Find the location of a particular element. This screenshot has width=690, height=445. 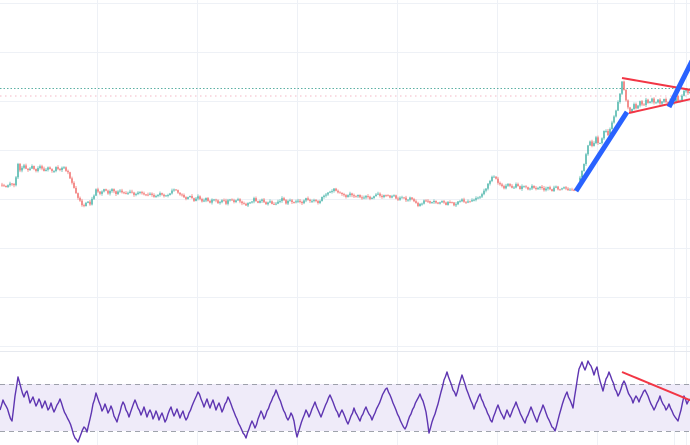

rsi-trend-line is located at coordinates (655, 386).